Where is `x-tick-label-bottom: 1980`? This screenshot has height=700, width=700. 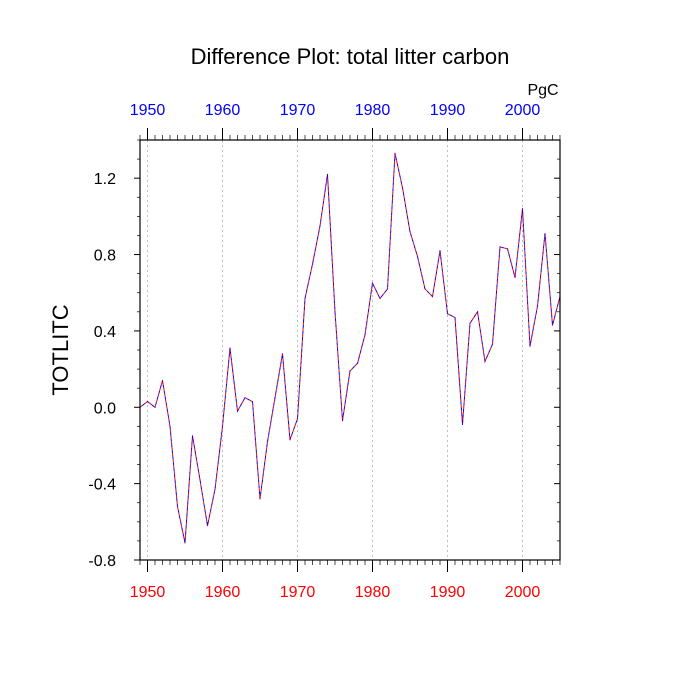
x-tick-label-bottom: 1980 is located at coordinates (373, 592).